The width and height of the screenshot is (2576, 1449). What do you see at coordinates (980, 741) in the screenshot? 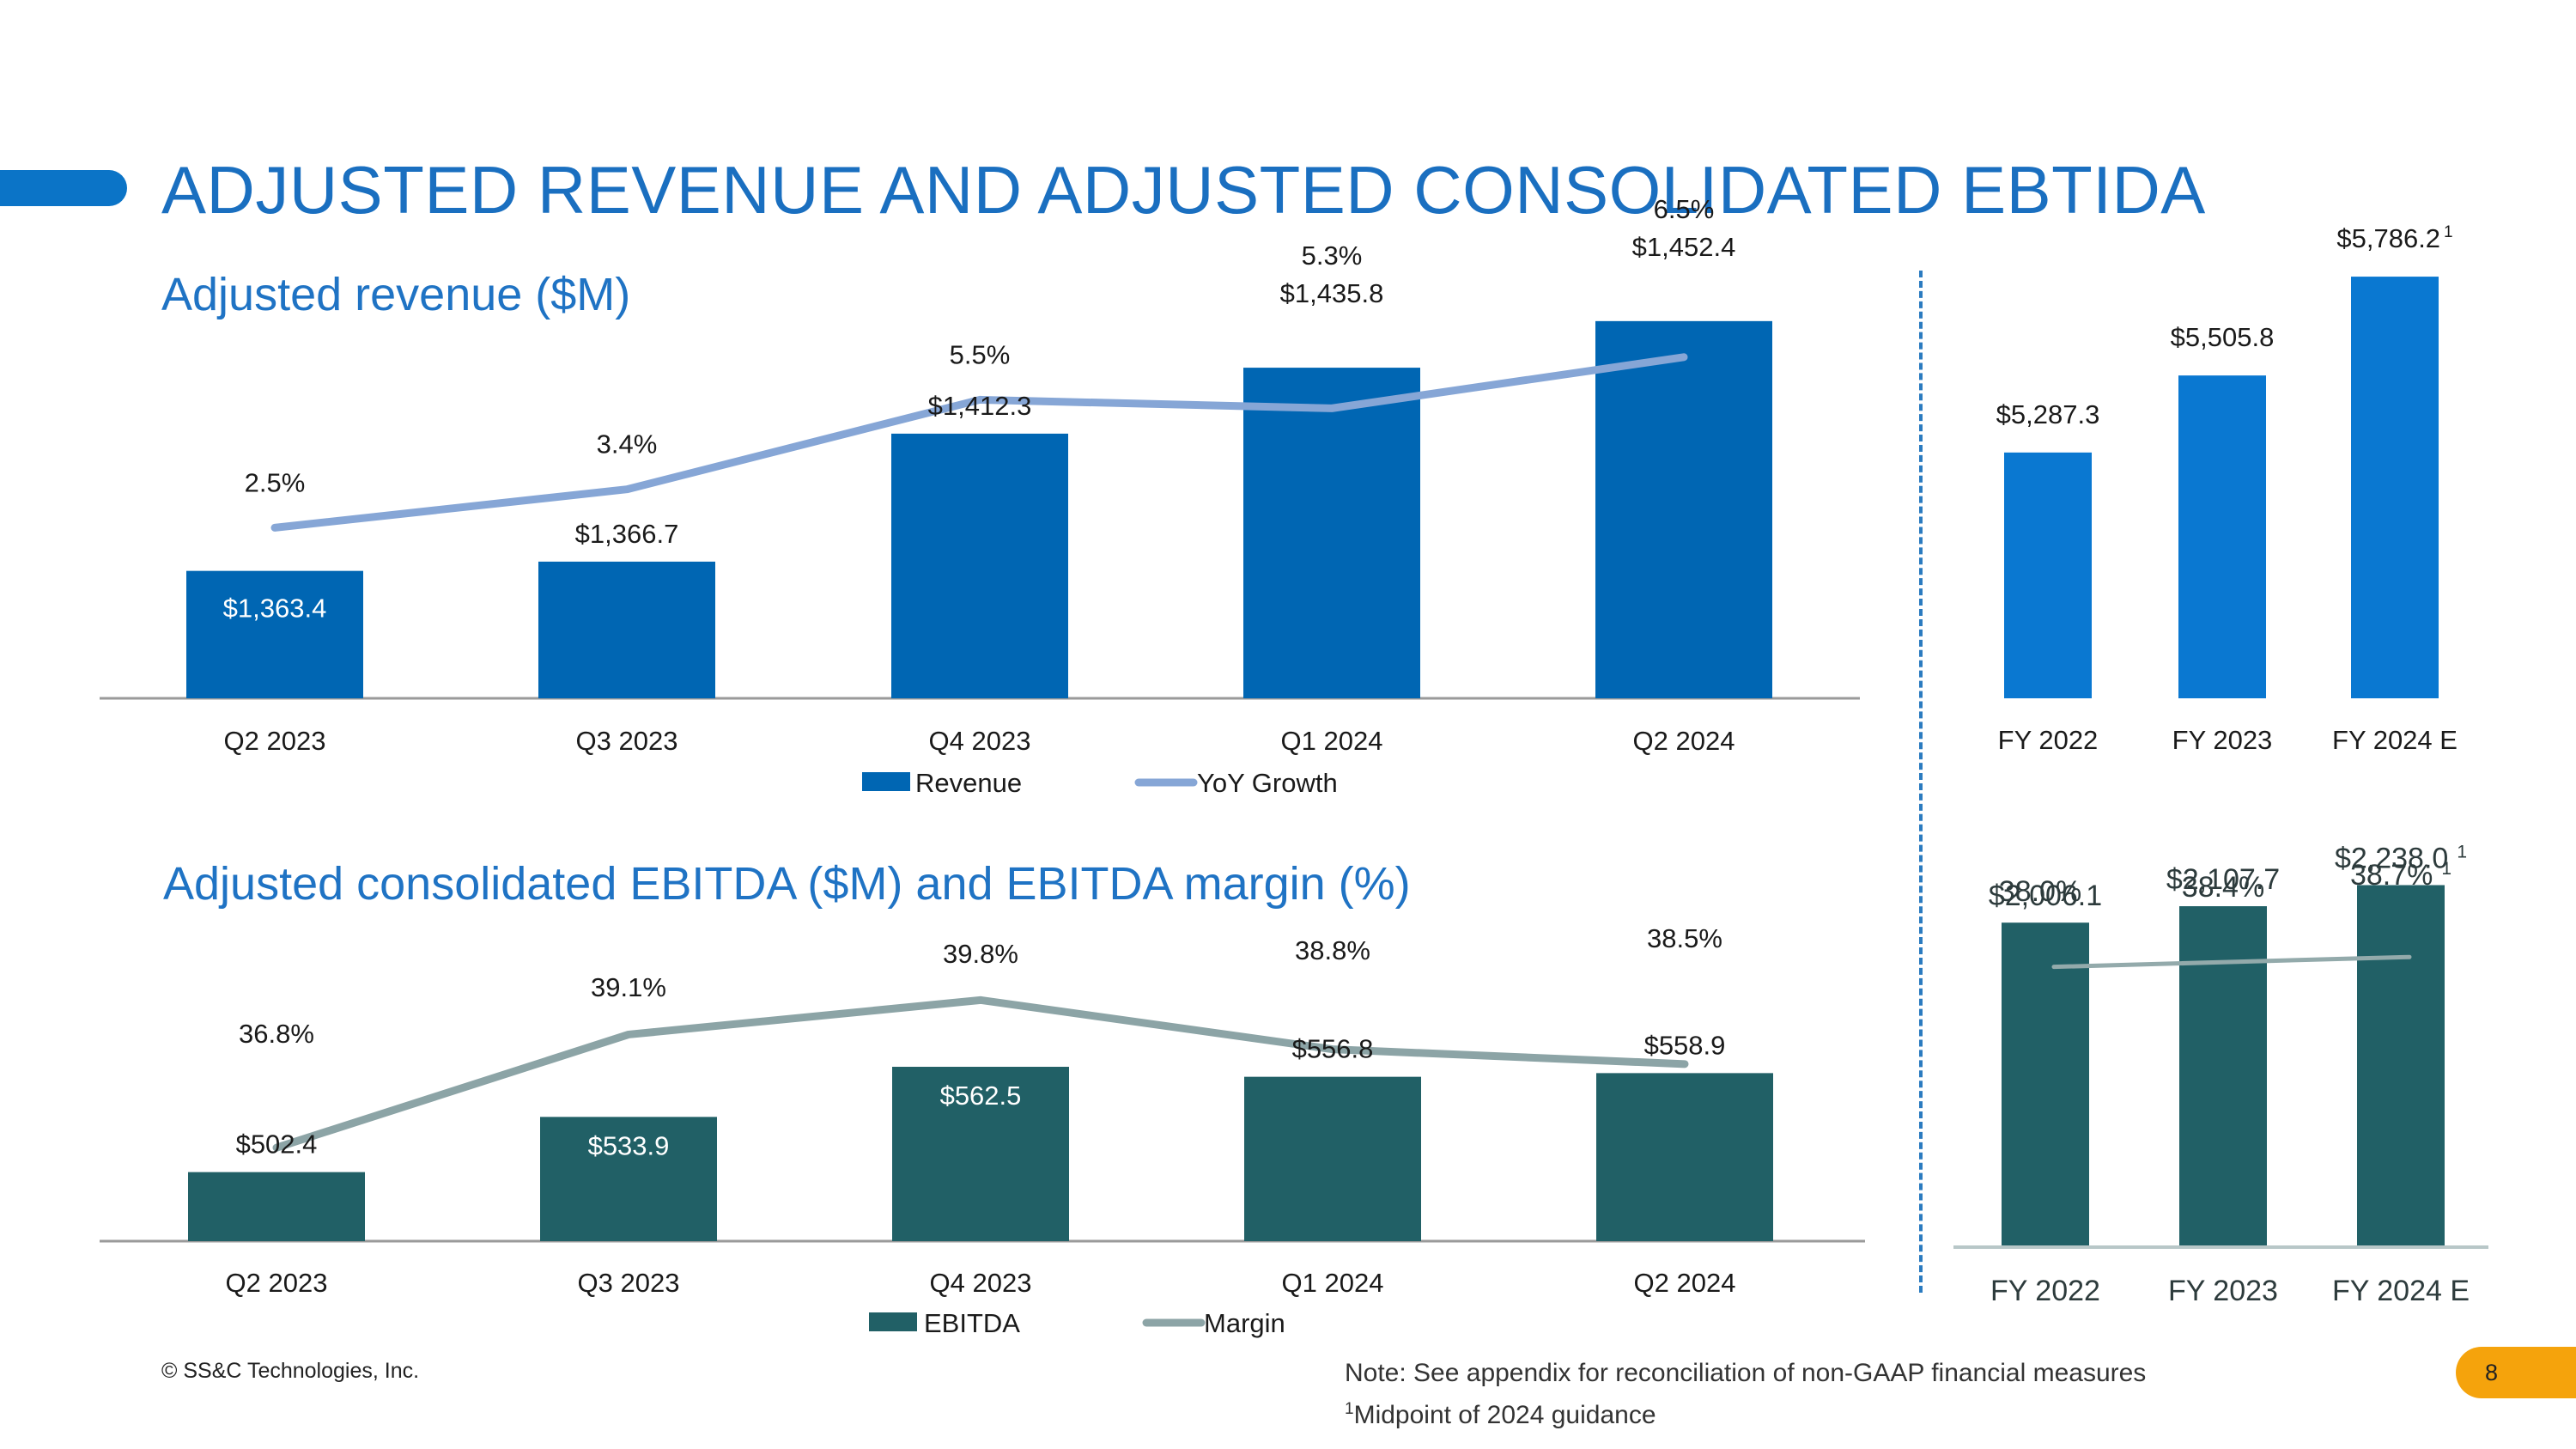
I see `revenue-category-label: Q4 2023` at bounding box center [980, 741].